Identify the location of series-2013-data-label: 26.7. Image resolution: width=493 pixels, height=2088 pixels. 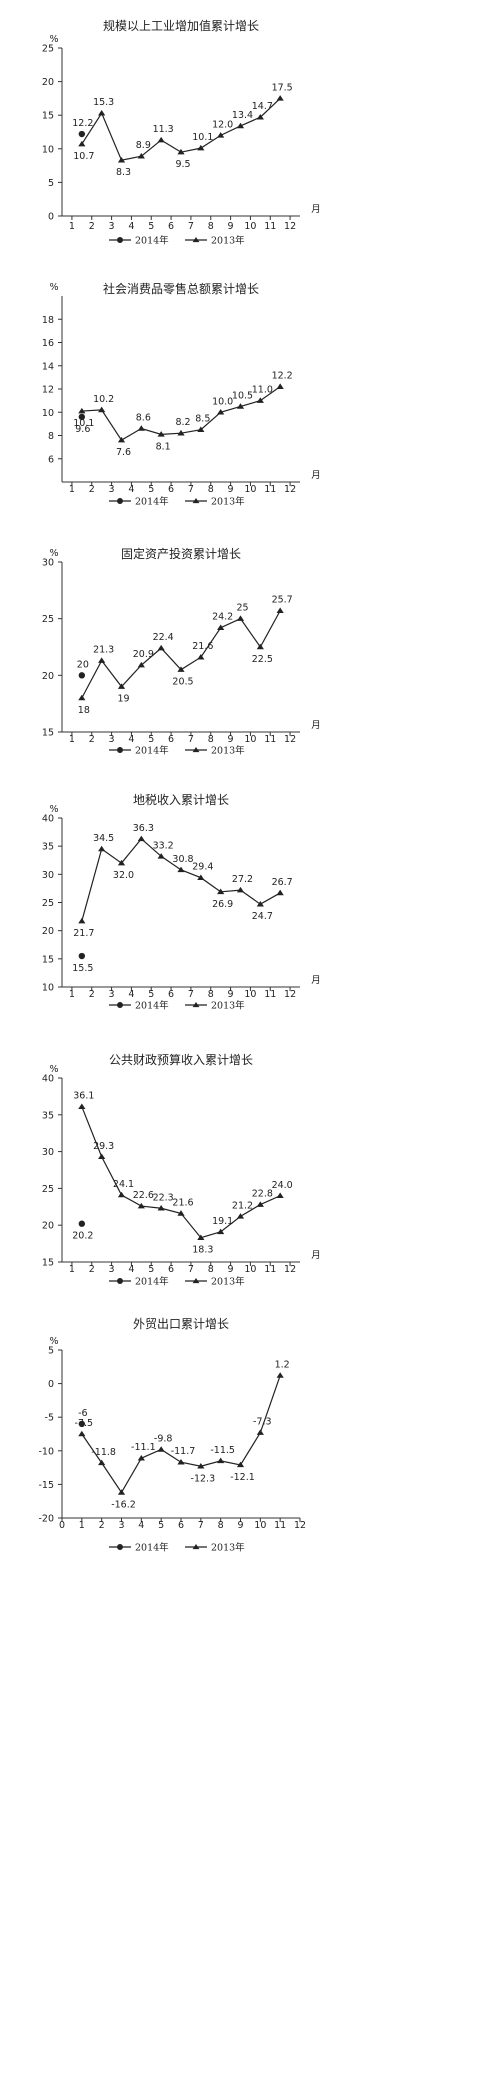
(282, 882).